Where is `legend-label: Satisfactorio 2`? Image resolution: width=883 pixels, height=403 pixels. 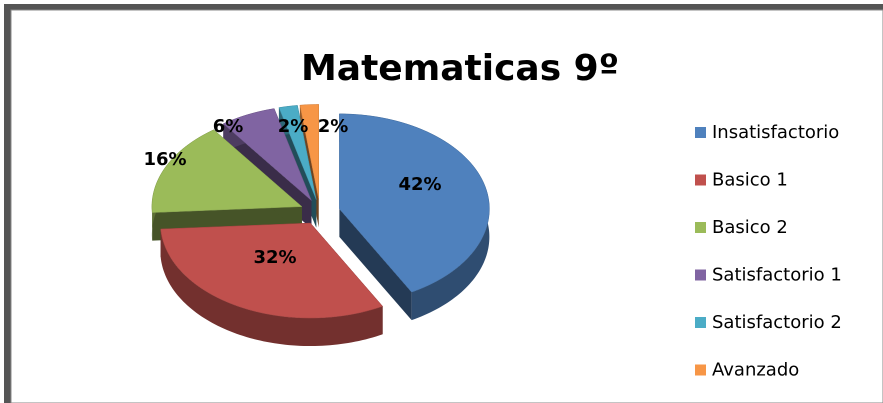 legend-label: Satisfactorio 2 is located at coordinates (777, 322).